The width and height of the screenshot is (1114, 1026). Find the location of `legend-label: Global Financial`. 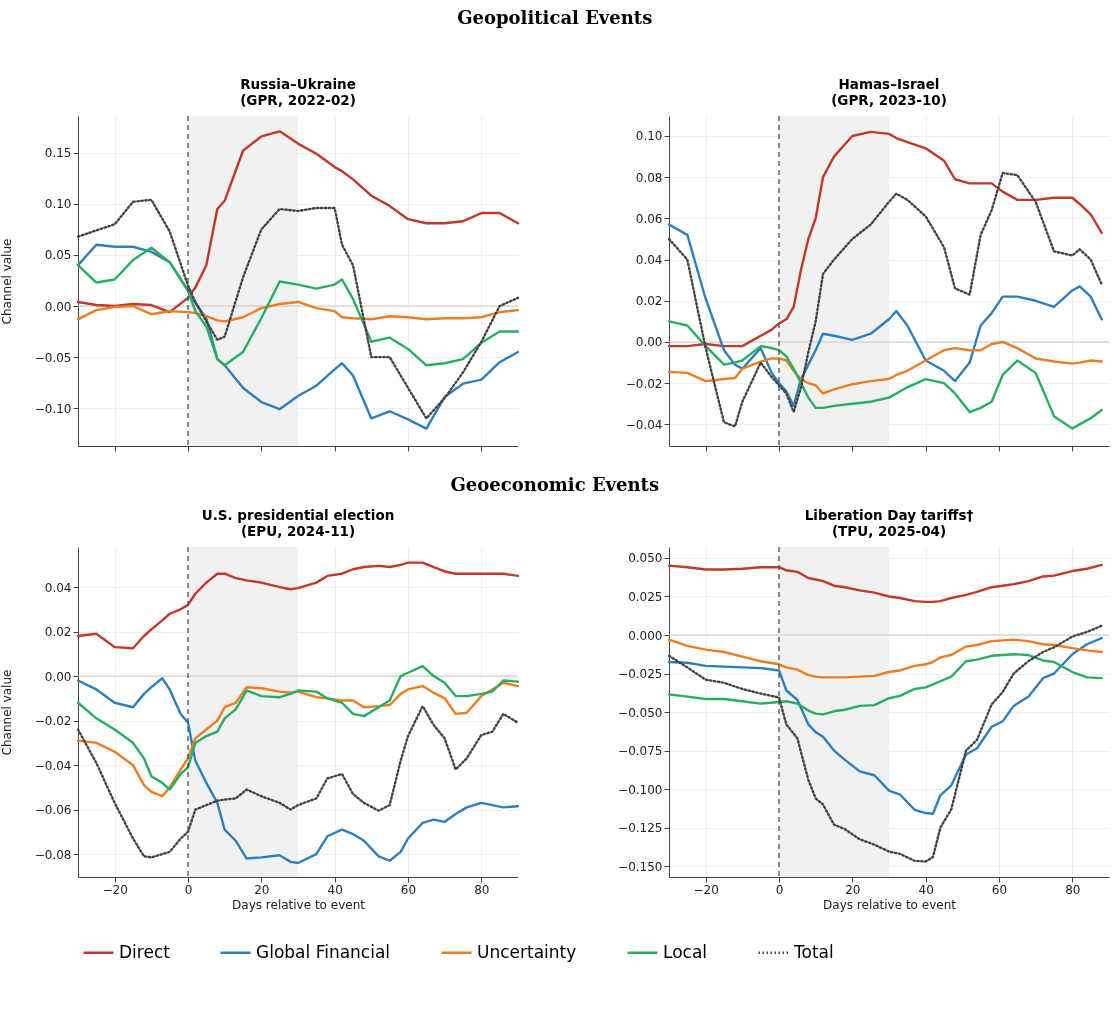

legend-label: Global Financial is located at coordinates (323, 951).